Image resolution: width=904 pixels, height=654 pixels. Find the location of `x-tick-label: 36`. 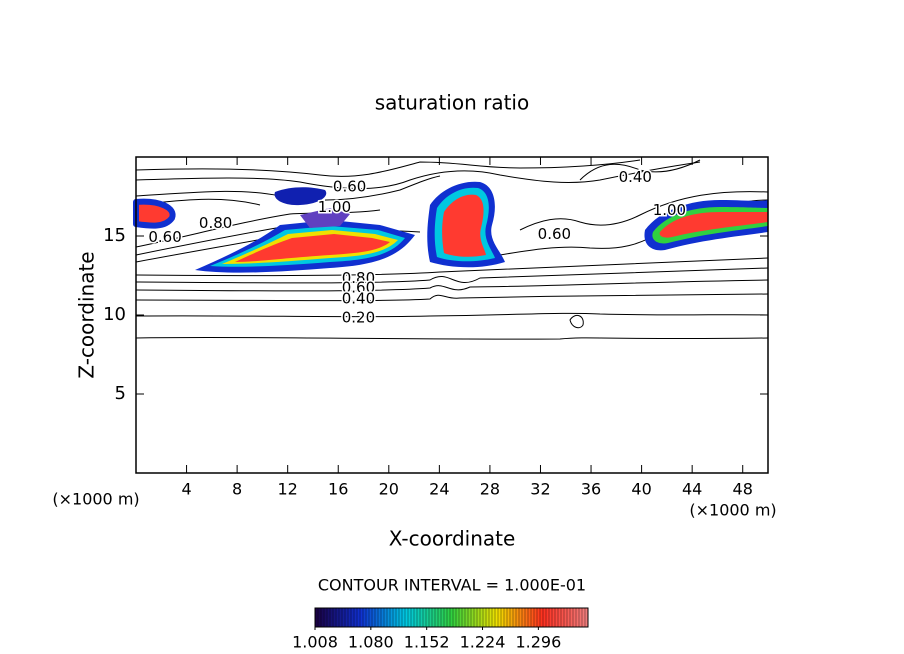

x-tick-label: 36 is located at coordinates (591, 489).